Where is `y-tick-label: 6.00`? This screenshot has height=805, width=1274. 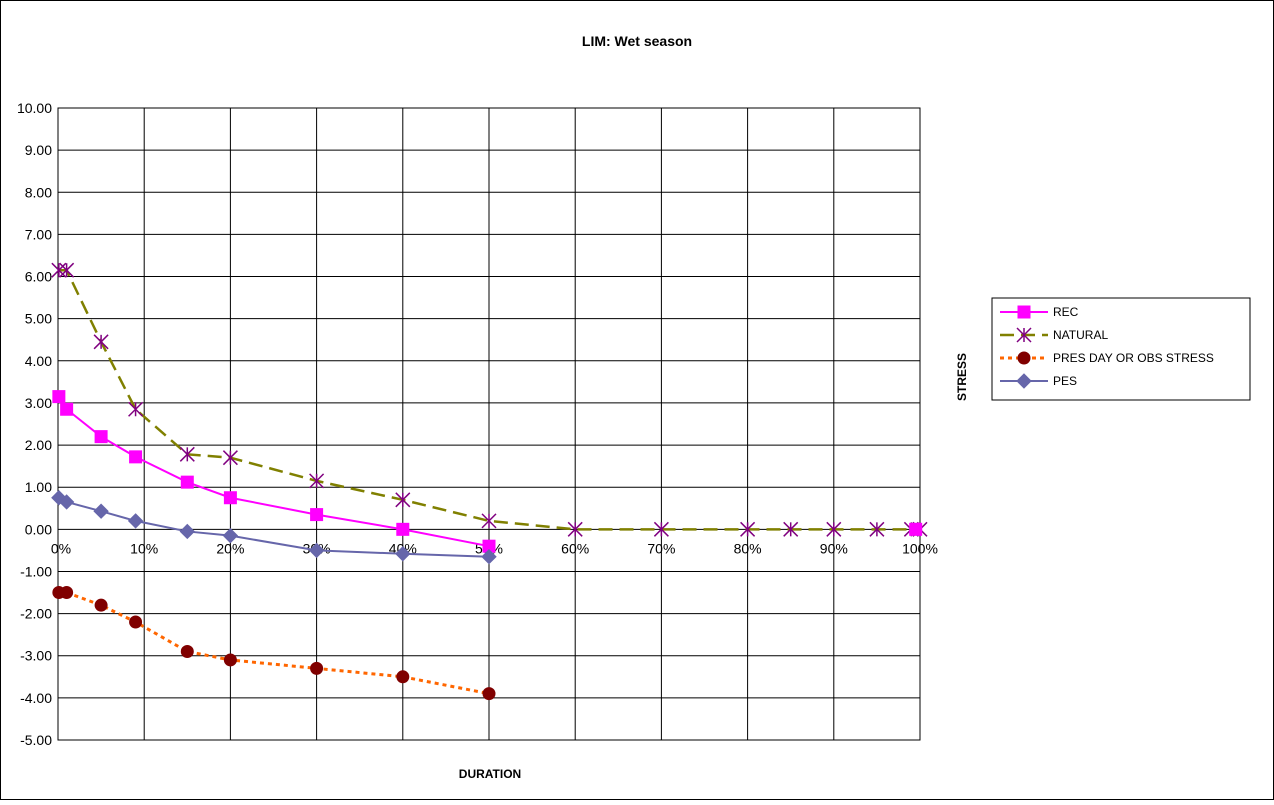 y-tick-label: 6.00 is located at coordinates (38, 277).